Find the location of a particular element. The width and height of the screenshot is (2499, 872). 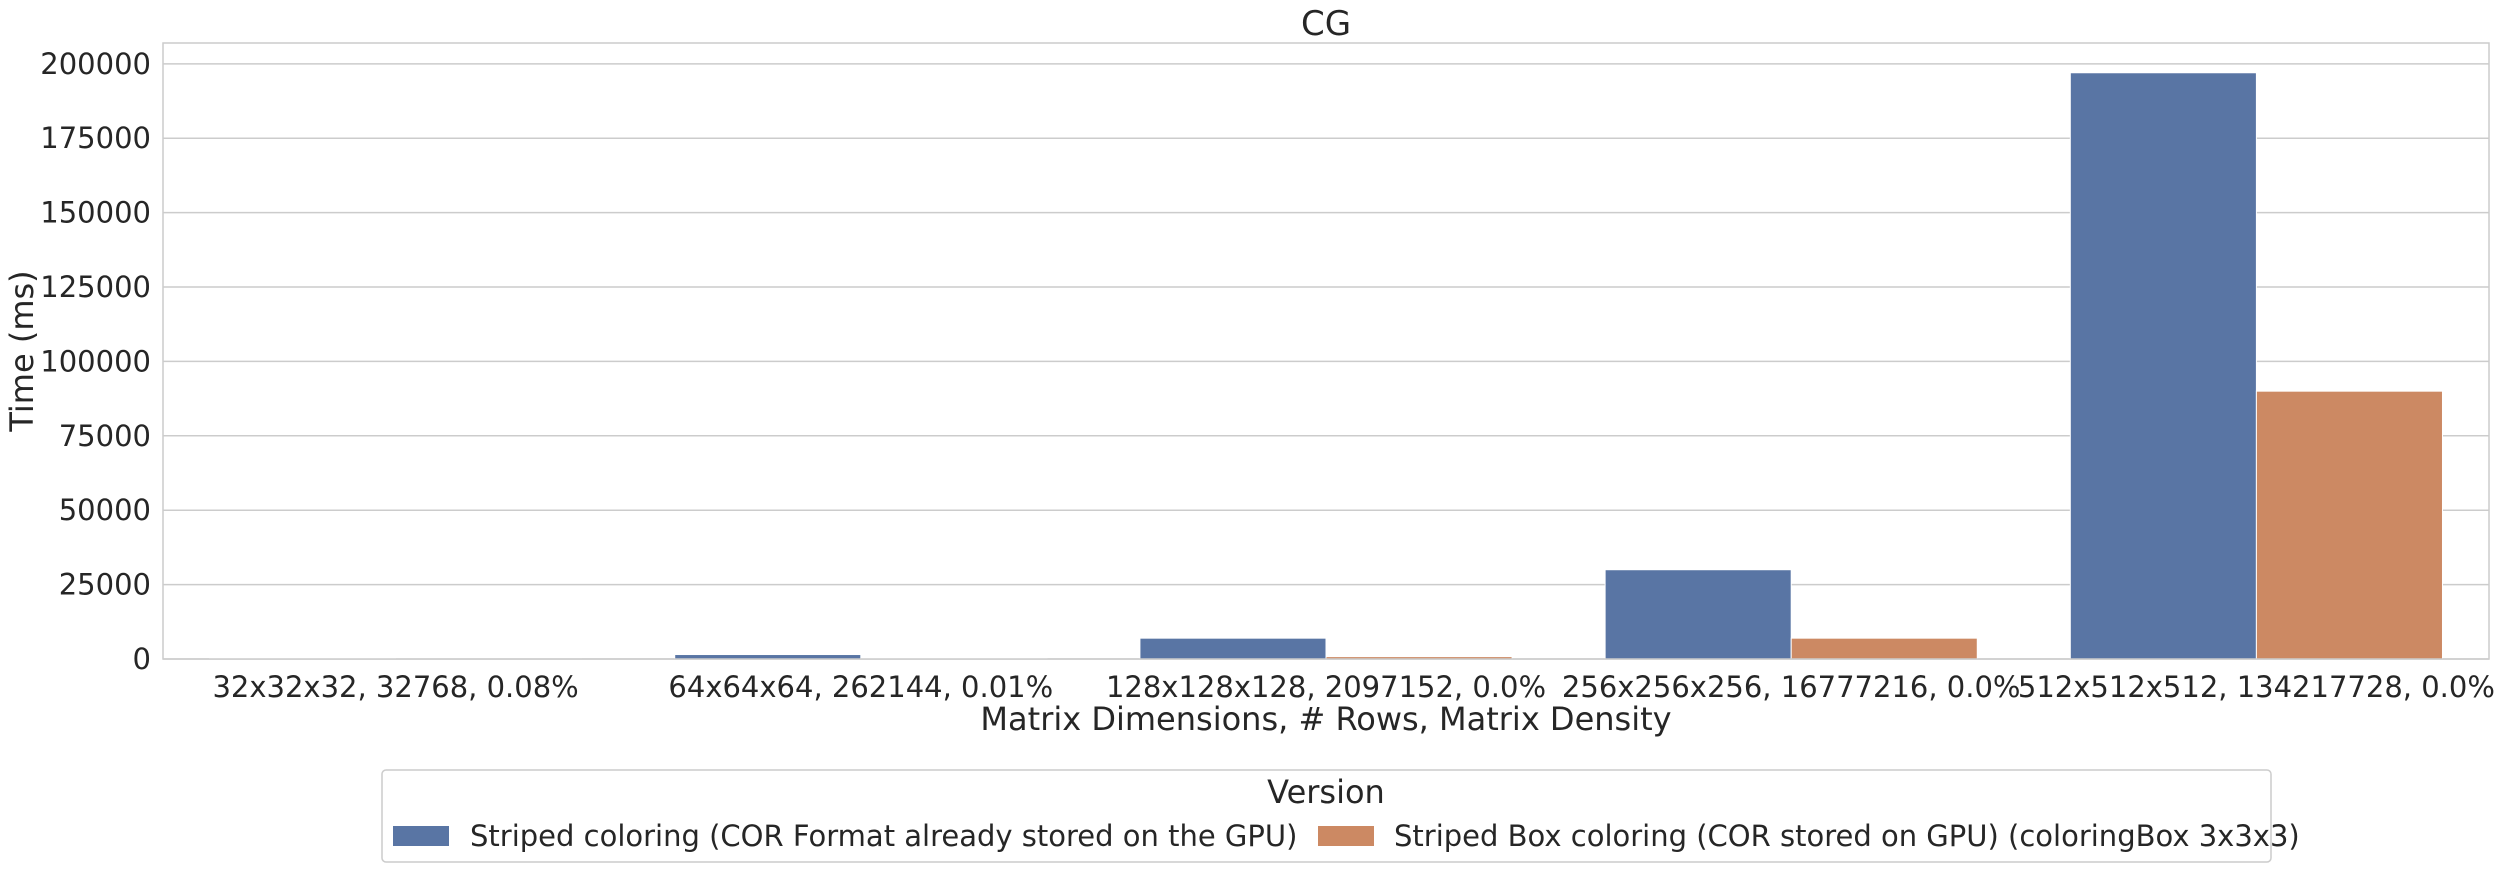

y-axis-title: Time (ms) is located at coordinates (22, 351).